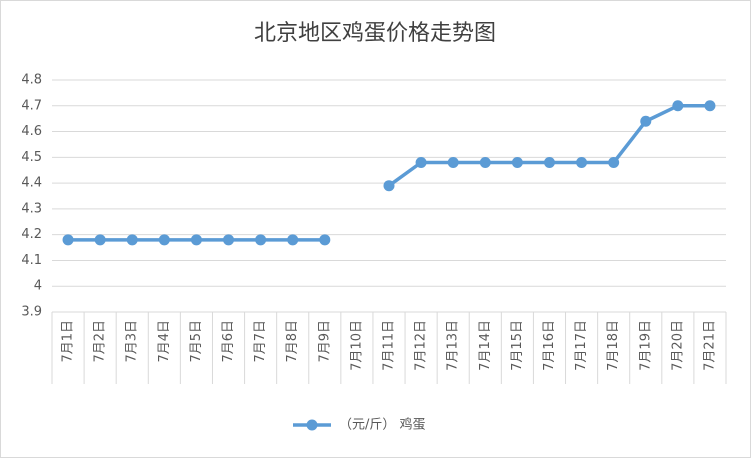 The width and height of the screenshot is (751, 458). Describe the element at coordinates (260, 341) in the screenshot. I see `x-tick-label: 7月7日` at that location.